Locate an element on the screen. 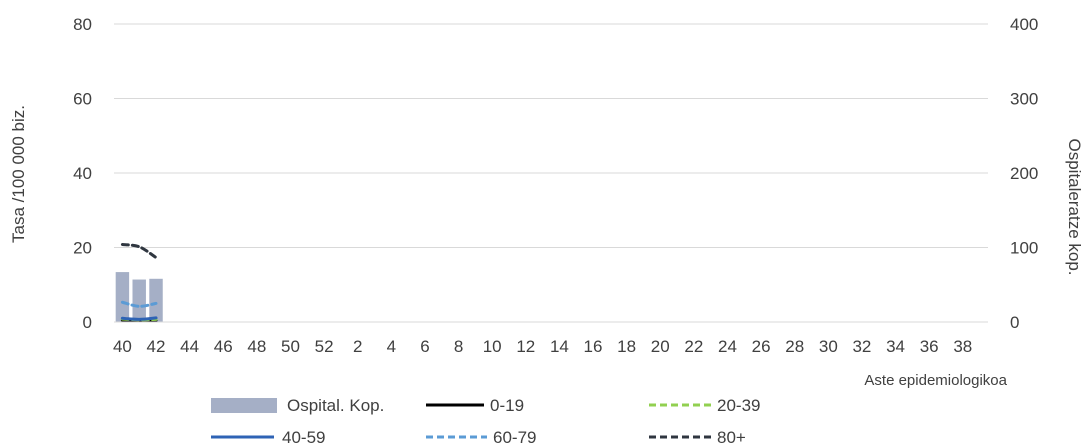 The width and height of the screenshot is (1091, 447). right-y-tick-labels: 0 100 200 300 400 is located at coordinates (1024, 173).